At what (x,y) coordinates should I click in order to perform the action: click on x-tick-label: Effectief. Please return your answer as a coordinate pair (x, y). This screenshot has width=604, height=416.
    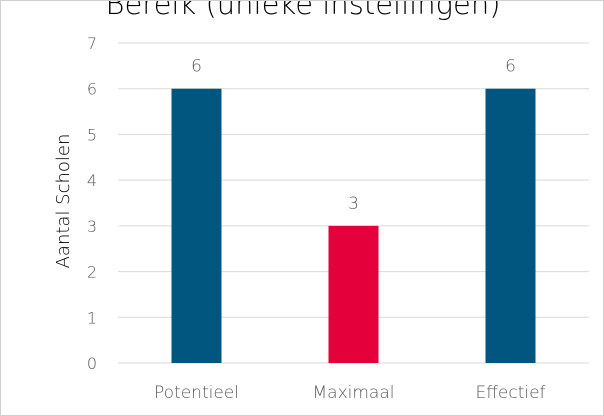
    Looking at the image, I should click on (510, 393).